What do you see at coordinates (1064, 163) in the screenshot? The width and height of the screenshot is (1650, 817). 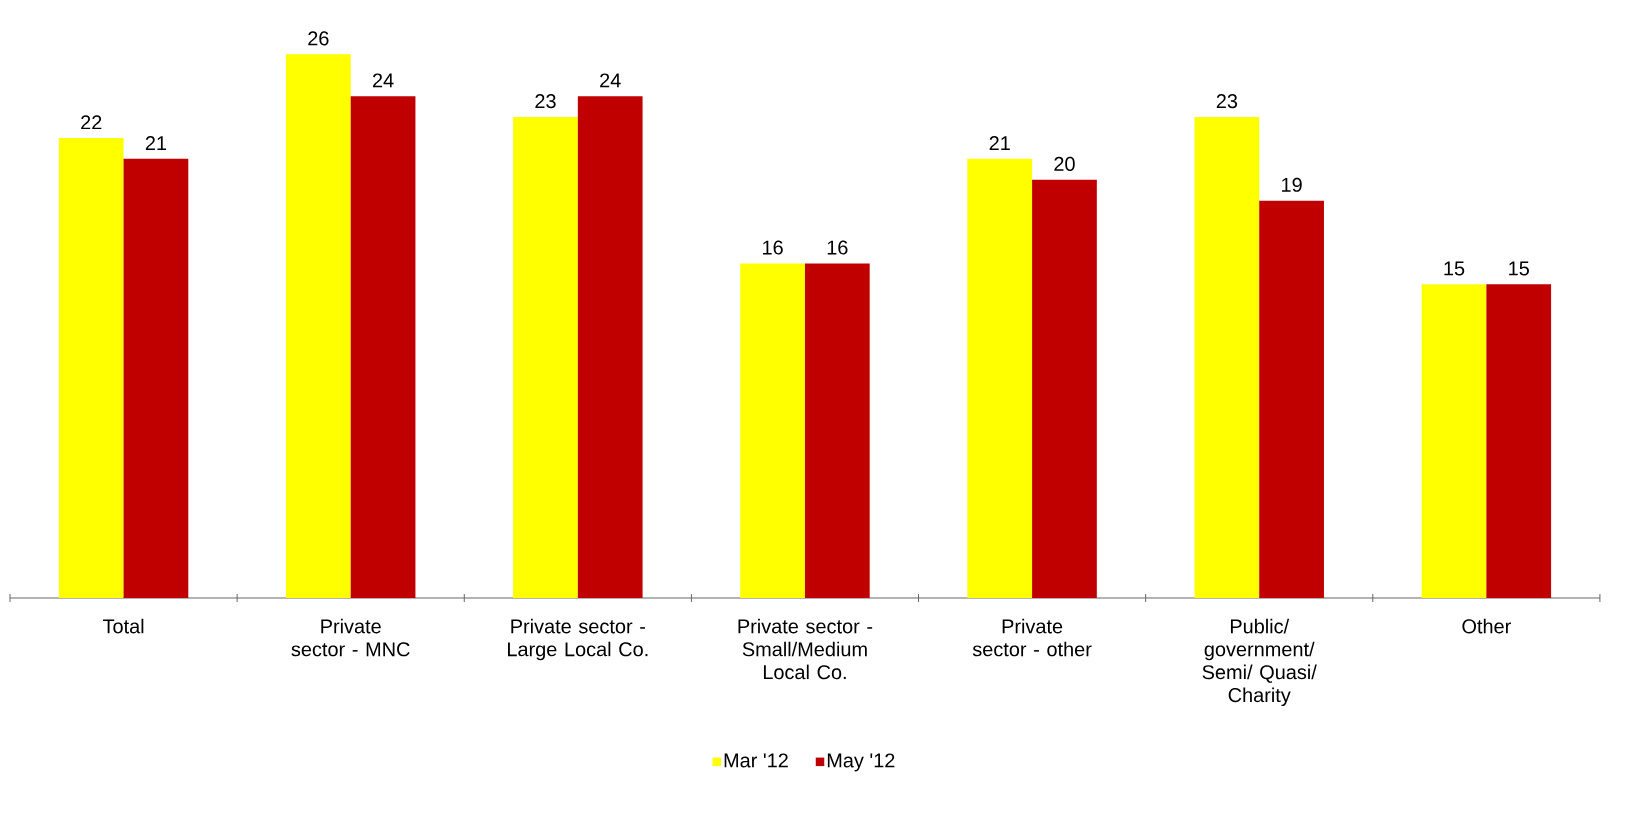 I see `data-label: 20` at bounding box center [1064, 163].